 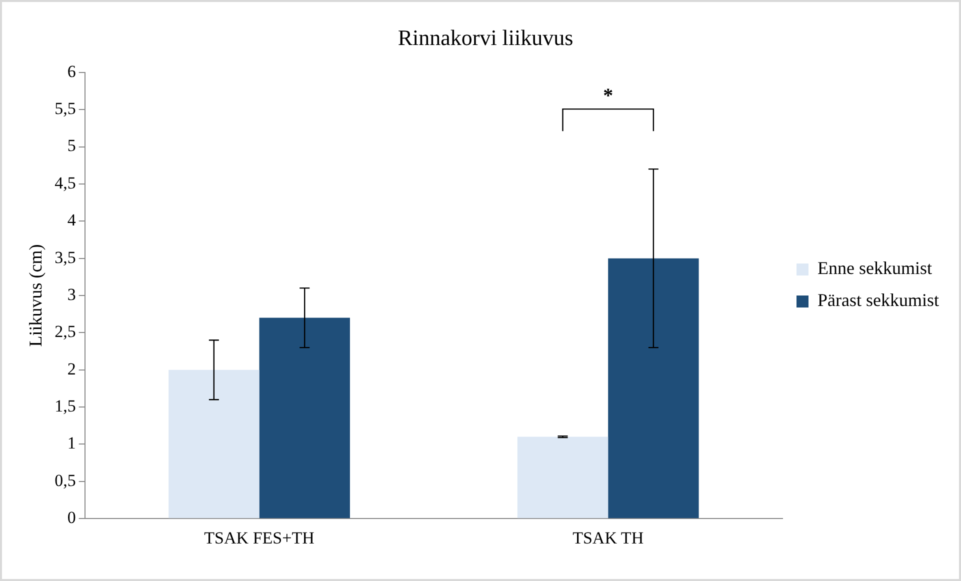 I want to click on y-tick-label: 0,5, so click(x=65, y=480).